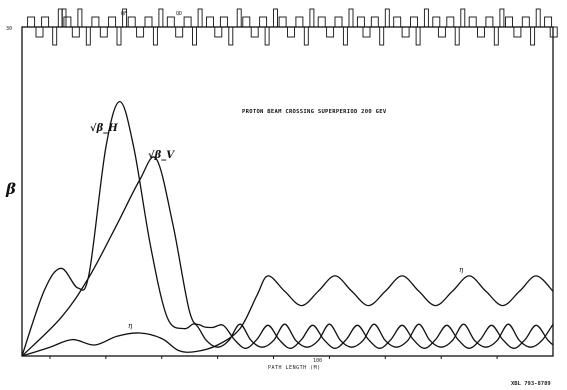 The width and height of the screenshot is (567, 390). Describe the element at coordinates (124, 14) in the screenshot. I see `lattice-label-qf: QF` at that location.